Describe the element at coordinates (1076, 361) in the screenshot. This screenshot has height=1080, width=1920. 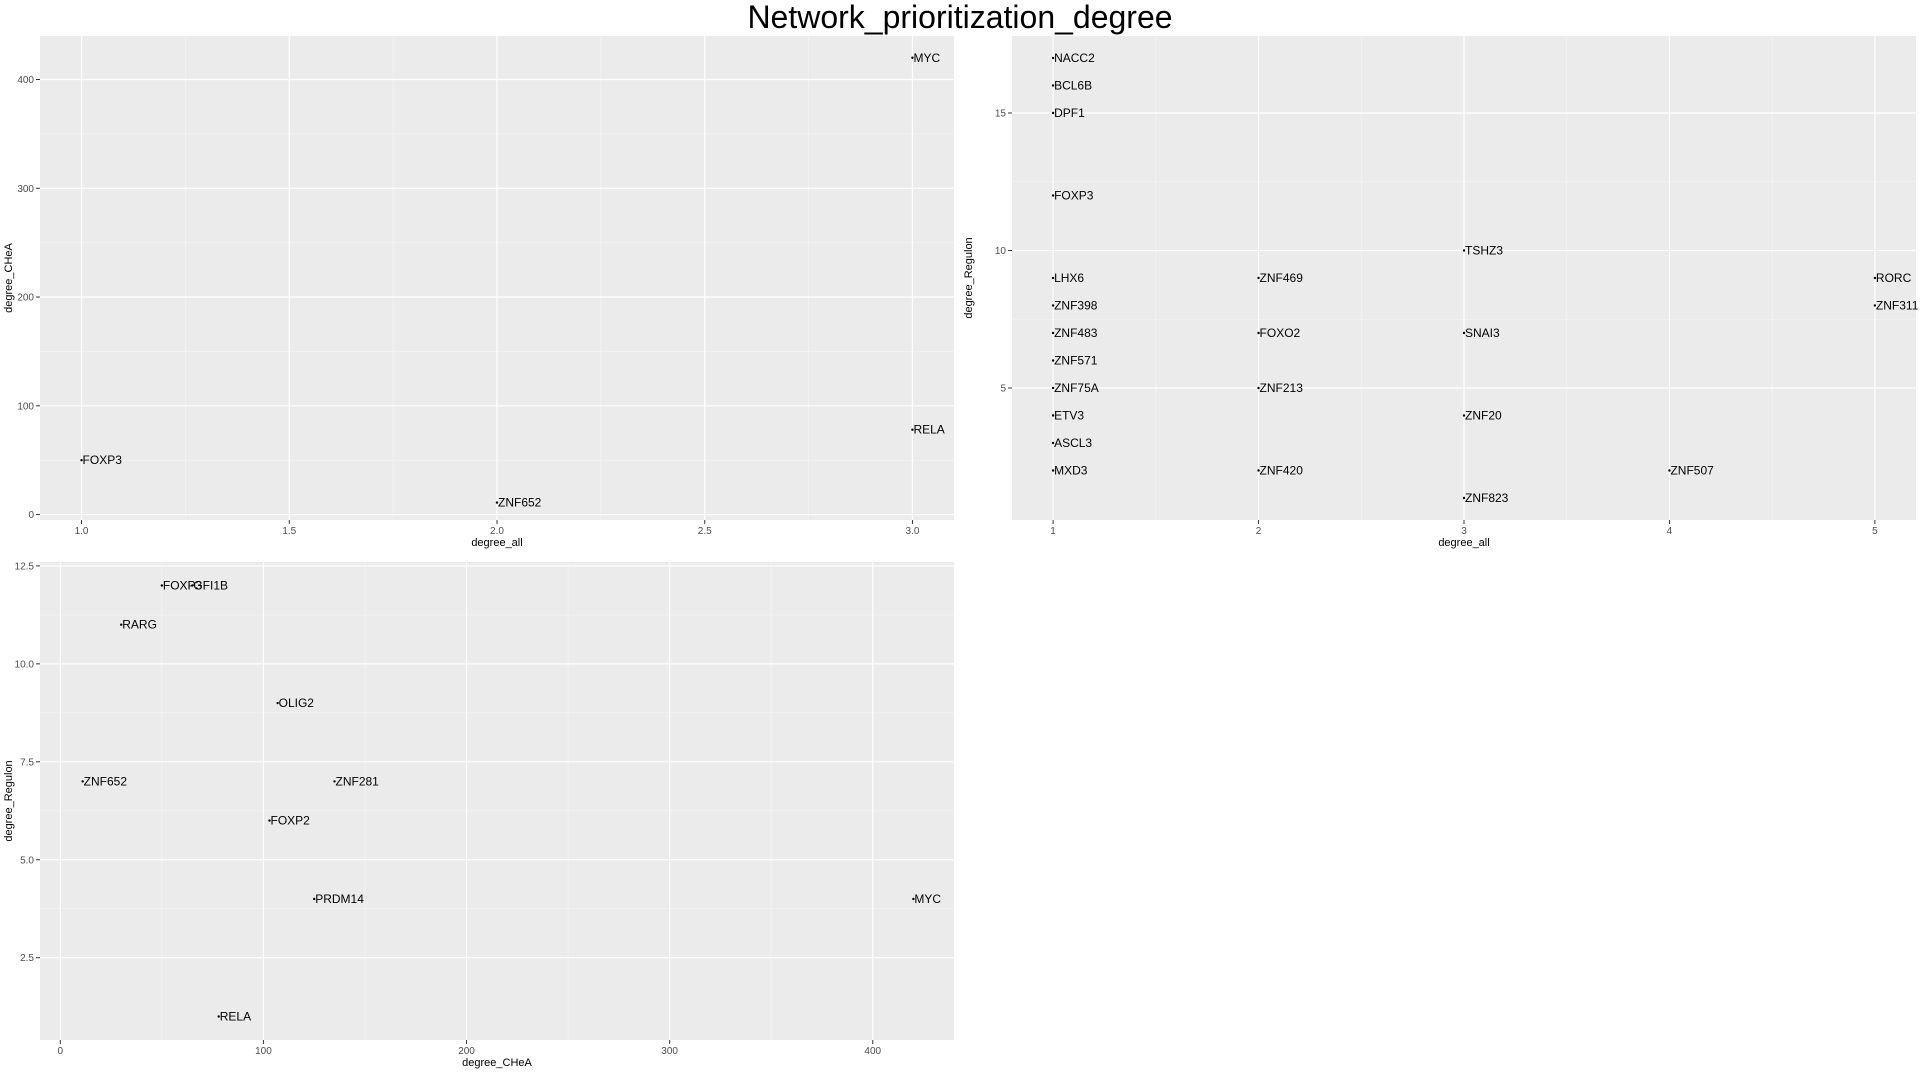
I see `point-label: ZNF571` at that location.